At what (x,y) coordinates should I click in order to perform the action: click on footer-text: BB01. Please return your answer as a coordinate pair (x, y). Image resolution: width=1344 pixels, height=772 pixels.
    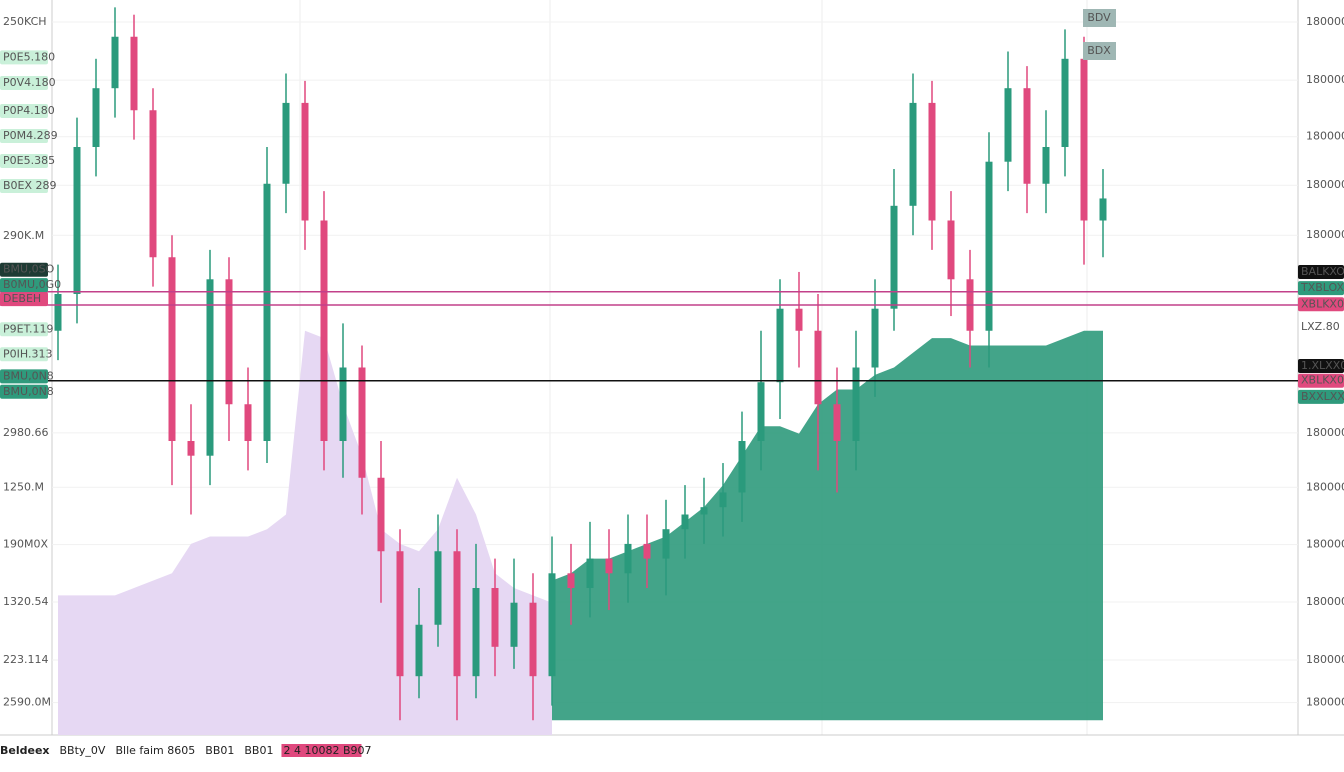
    Looking at the image, I should click on (258, 750).